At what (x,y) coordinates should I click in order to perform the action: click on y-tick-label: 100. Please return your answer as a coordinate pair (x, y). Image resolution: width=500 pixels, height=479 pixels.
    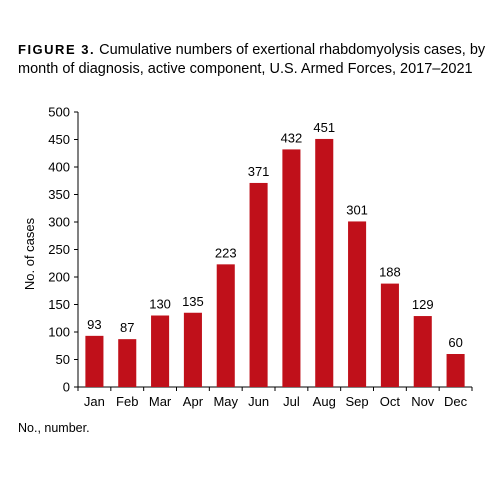
    Looking at the image, I should click on (59, 332).